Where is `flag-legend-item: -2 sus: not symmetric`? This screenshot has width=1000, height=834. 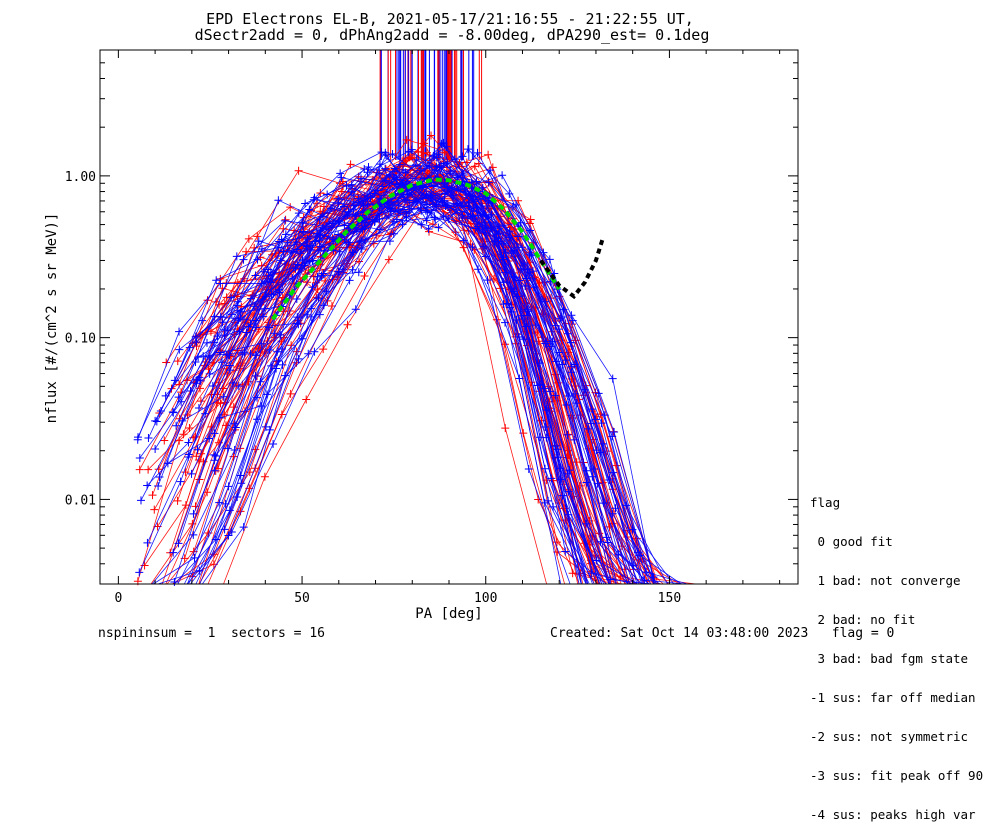 flag-legend-item: -2 sus: not symmetric is located at coordinates (889, 736).